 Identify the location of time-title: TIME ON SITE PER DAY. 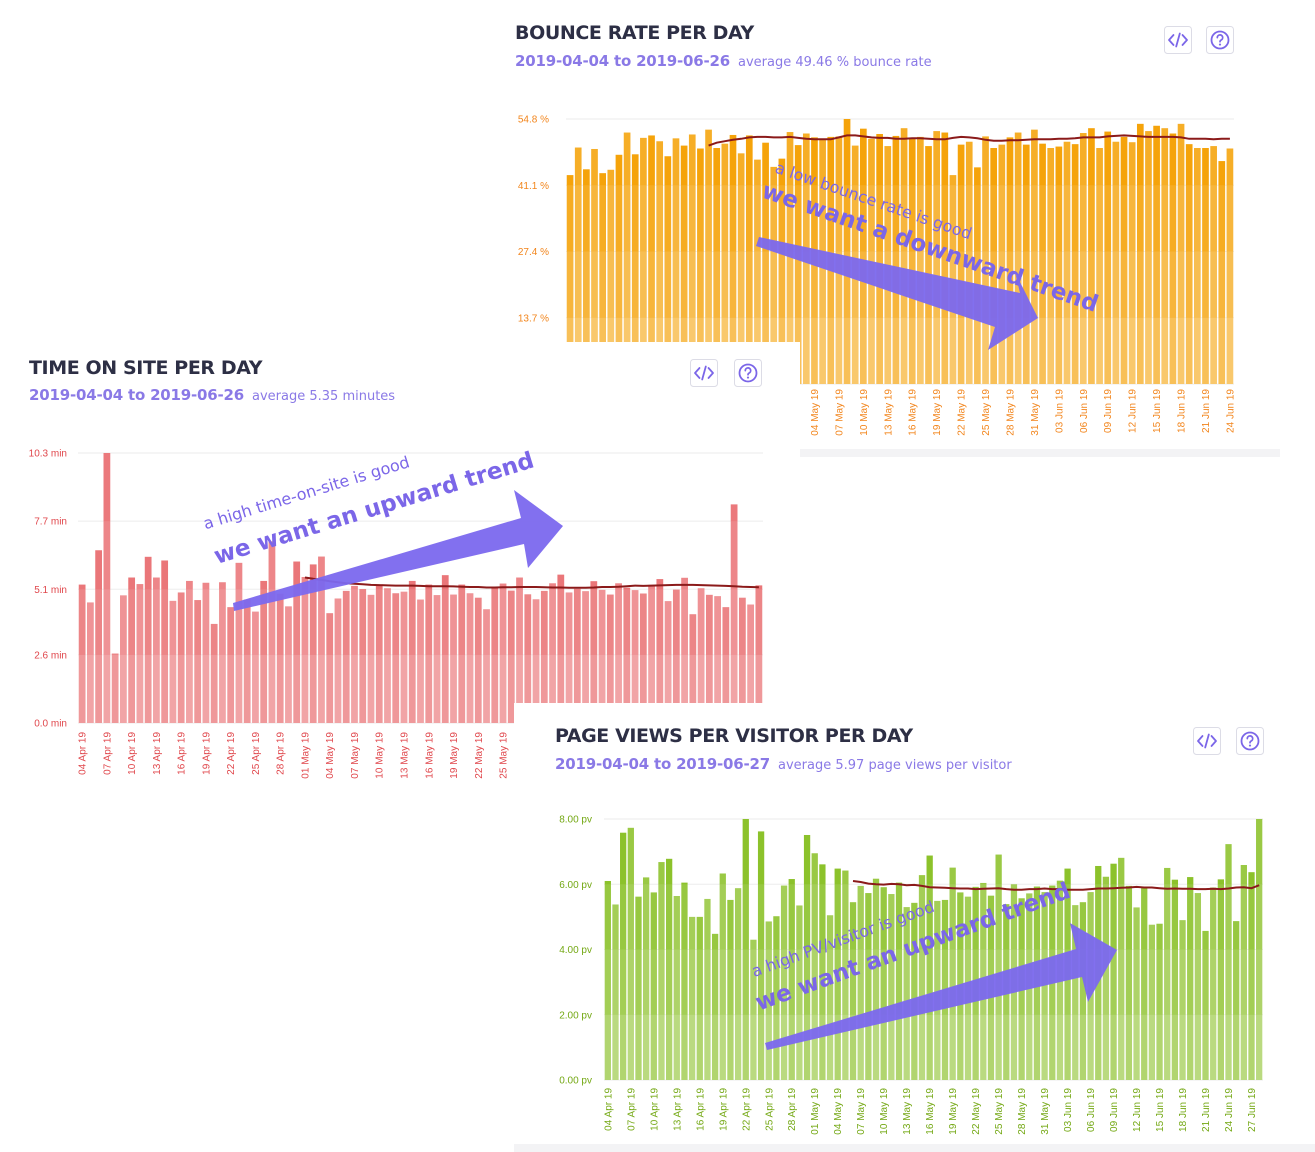
(146, 368).